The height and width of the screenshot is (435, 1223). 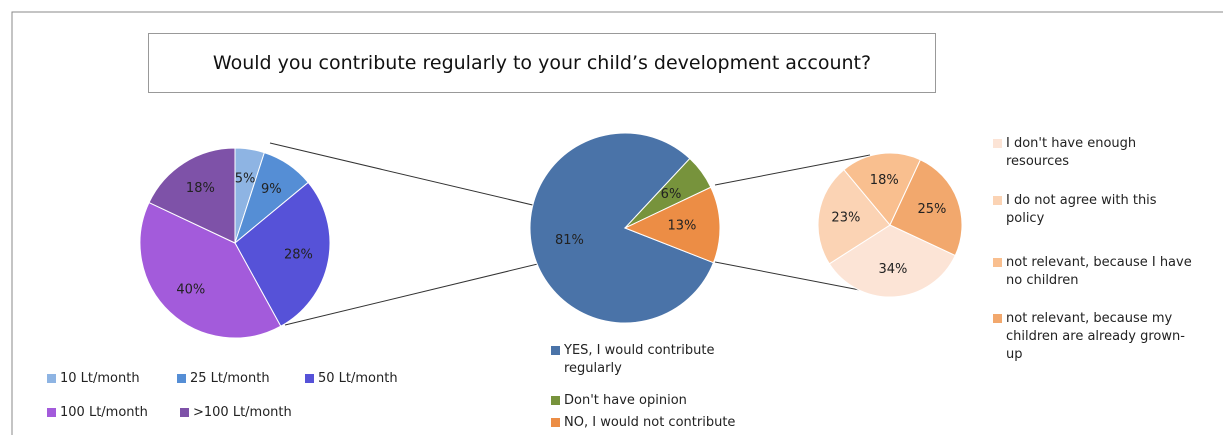 What do you see at coordinates (104, 412) in the screenshot?
I see `legend-label: 100 Lt/month` at bounding box center [104, 412].